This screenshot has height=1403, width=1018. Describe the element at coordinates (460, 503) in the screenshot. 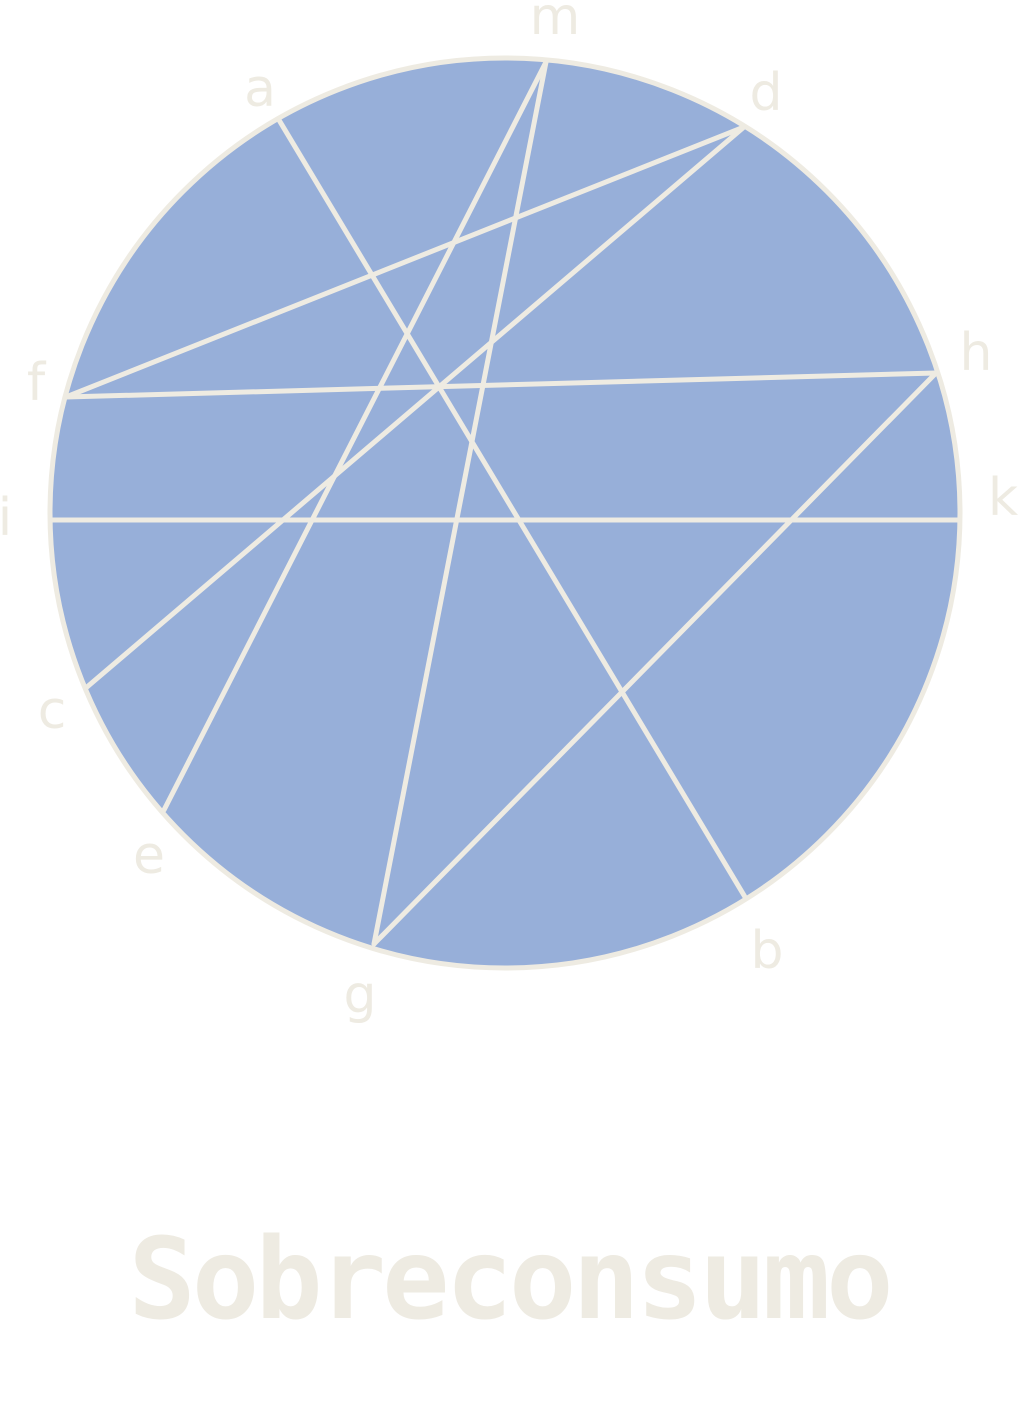

I see `chord-m-g` at that location.